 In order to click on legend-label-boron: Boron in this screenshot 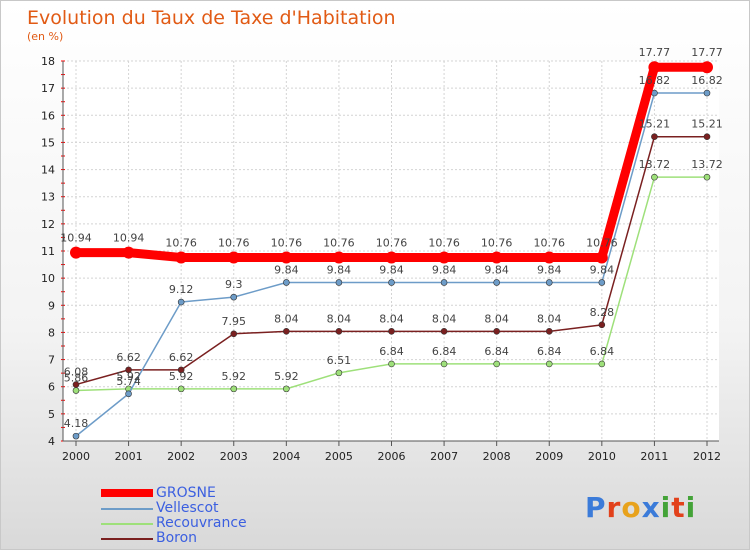, I will do `click(177, 538)`.